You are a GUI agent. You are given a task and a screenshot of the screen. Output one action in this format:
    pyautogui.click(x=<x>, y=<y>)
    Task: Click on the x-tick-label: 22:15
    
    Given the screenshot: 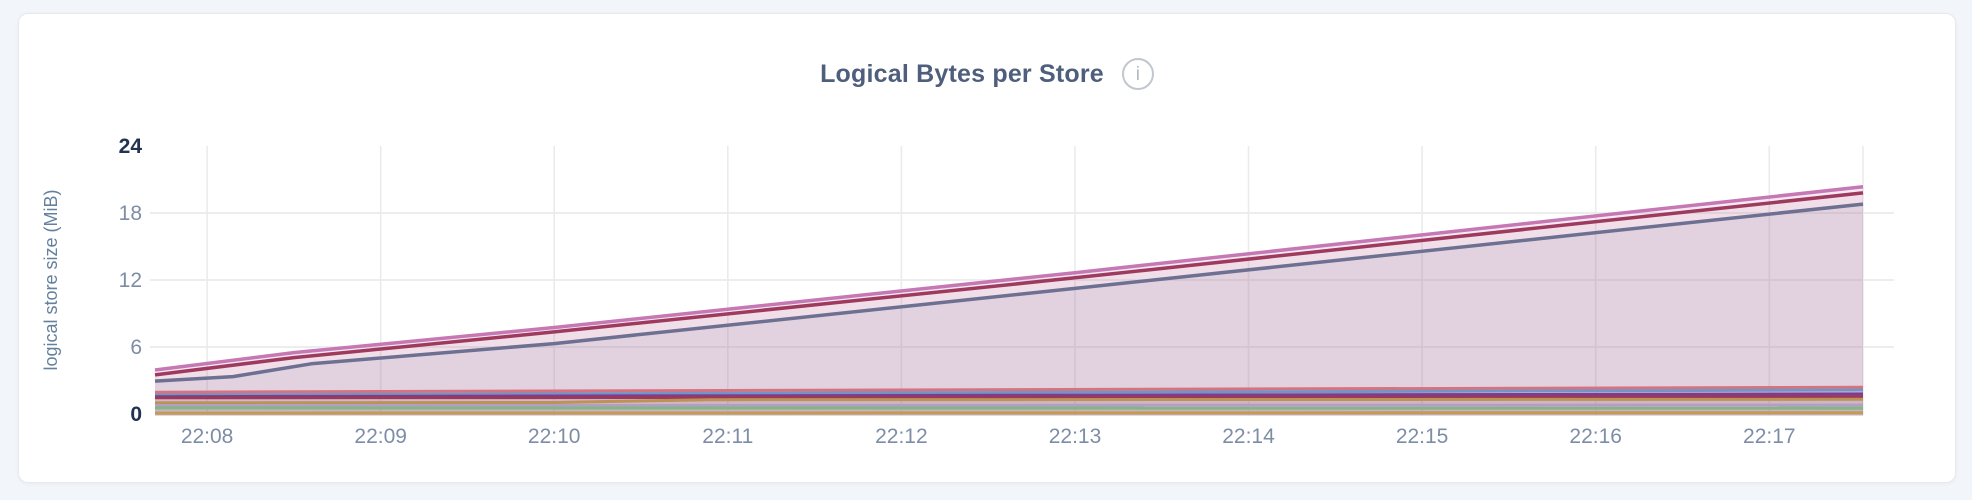 What is the action you would take?
    pyautogui.click(x=1422, y=436)
    